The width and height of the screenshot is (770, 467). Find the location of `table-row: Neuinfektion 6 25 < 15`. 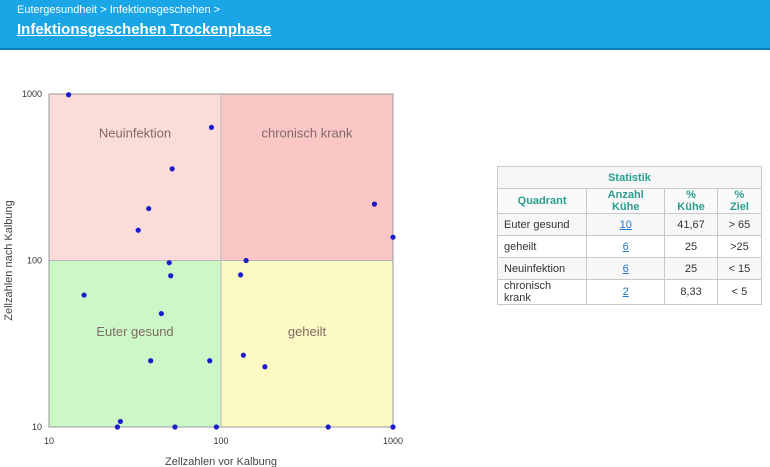

table-row: Neuinfektion 6 25 < 15 is located at coordinates (629, 268).